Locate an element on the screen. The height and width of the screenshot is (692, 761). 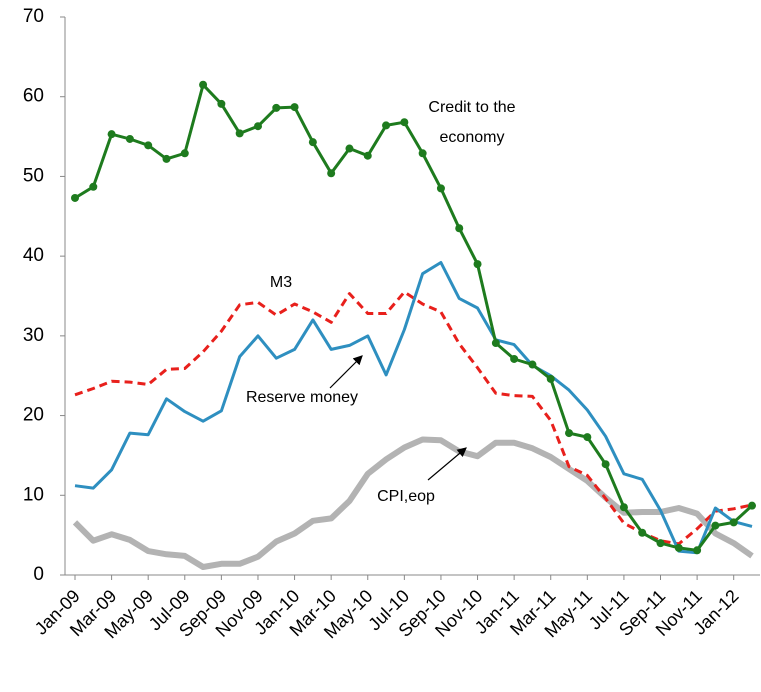
y-tick-label: 70 is located at coordinates (33, 16).